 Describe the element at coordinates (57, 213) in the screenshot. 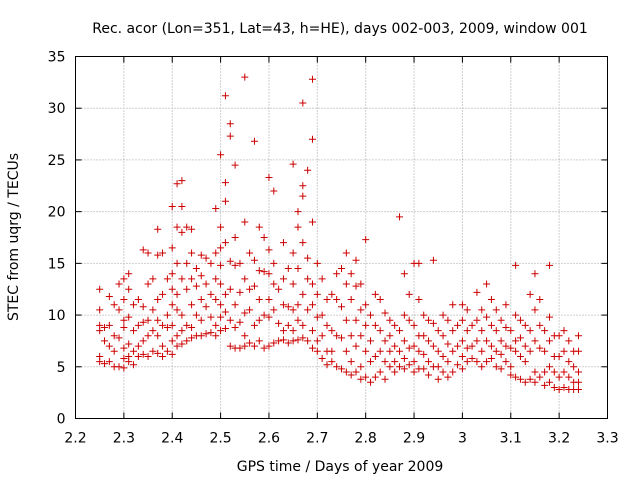

I see `y-tick-label: 20` at that location.